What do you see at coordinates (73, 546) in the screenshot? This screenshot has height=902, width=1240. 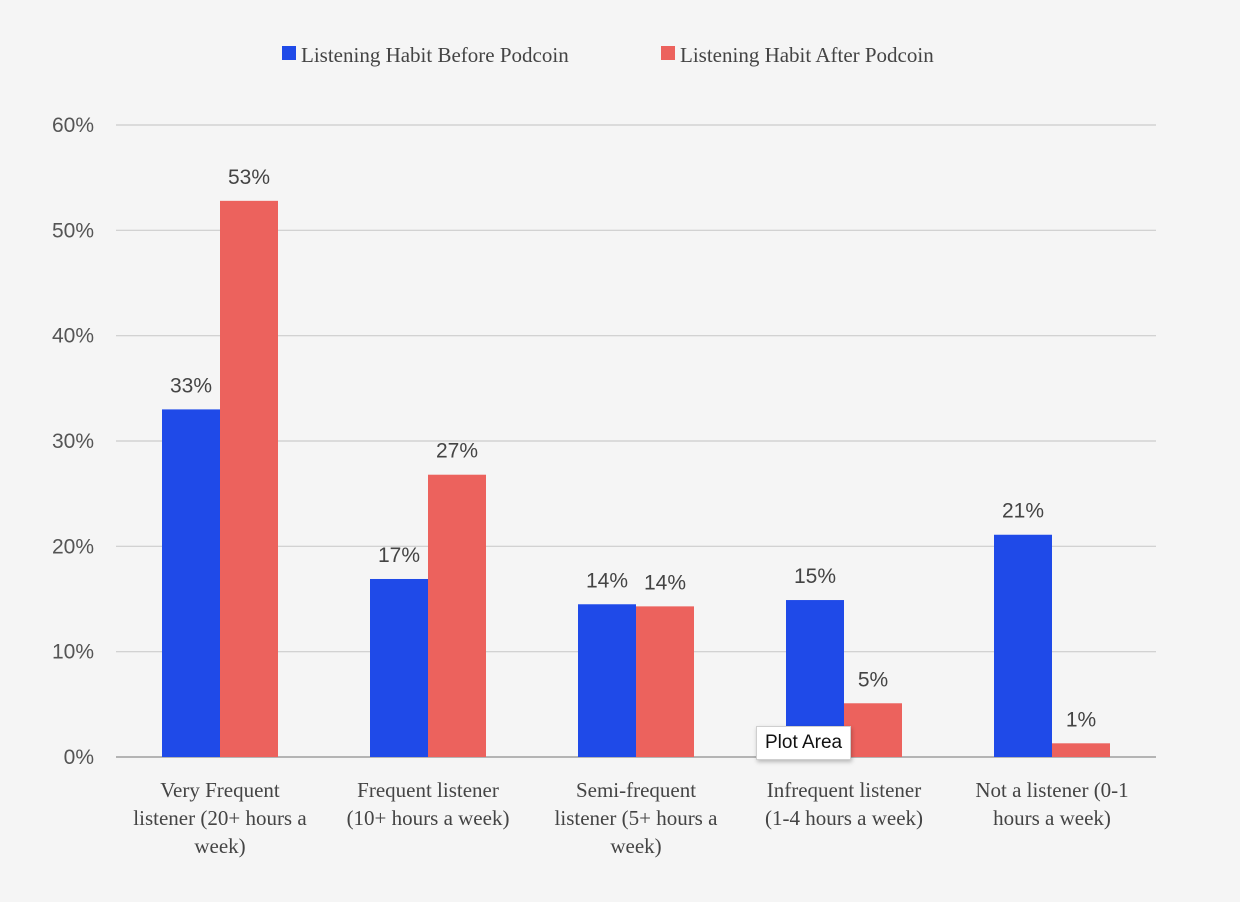 I see `y-tick-label: 20%` at bounding box center [73, 546].